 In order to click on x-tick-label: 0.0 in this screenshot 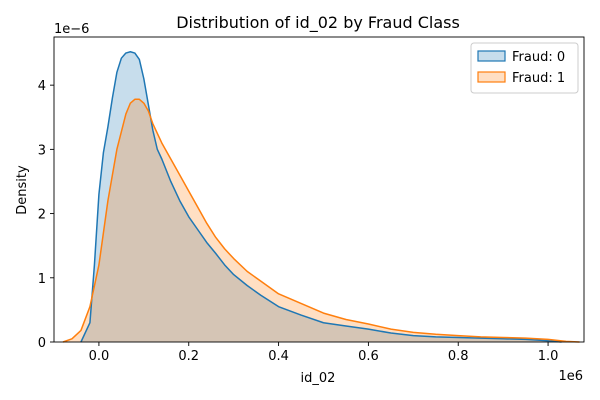, I will do `click(99, 356)`.